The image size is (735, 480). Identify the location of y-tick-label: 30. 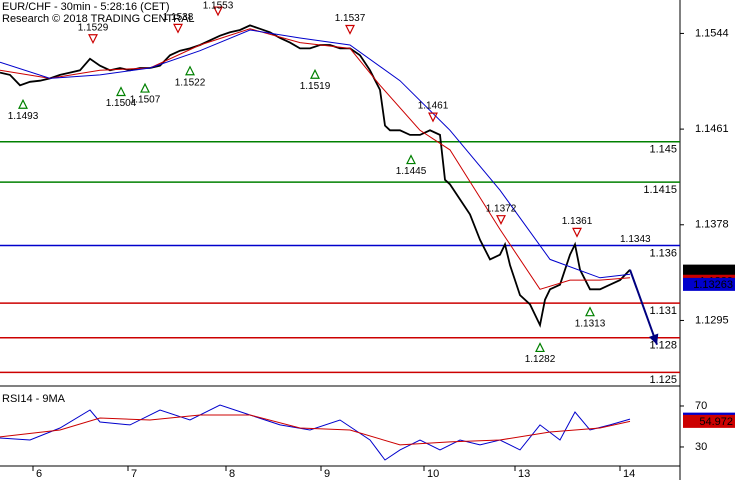
(701, 447).